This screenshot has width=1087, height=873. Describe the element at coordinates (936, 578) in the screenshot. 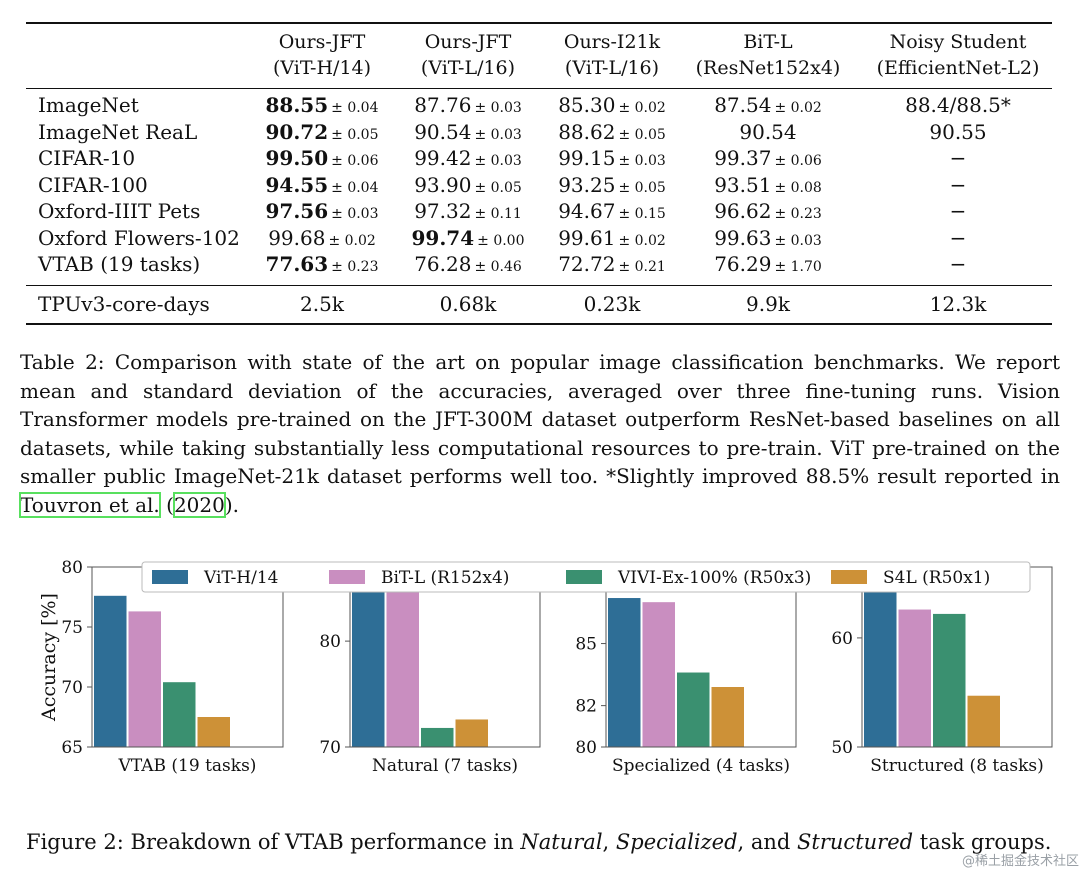

I see `legend-label: S4L (R50x1)` at that location.